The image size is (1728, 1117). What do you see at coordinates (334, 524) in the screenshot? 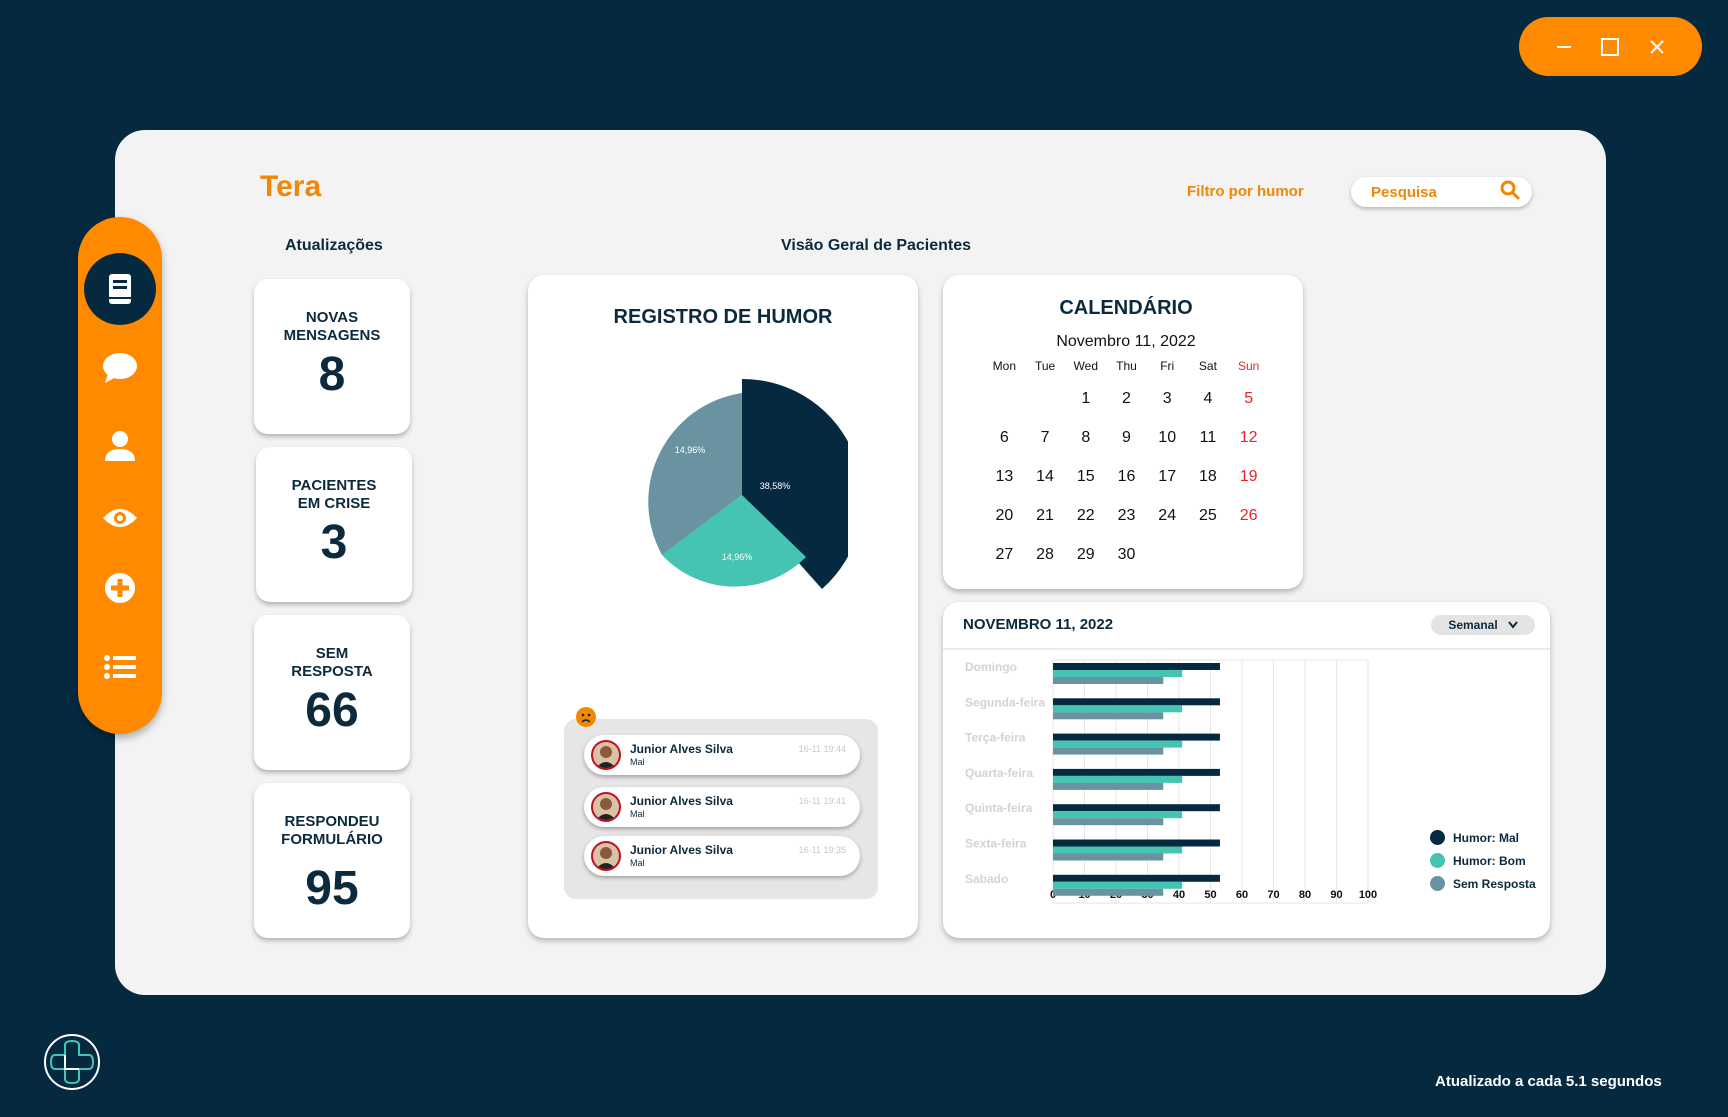
I see `stat-card-crisis: PACIENTES EM CRISE 3` at bounding box center [334, 524].